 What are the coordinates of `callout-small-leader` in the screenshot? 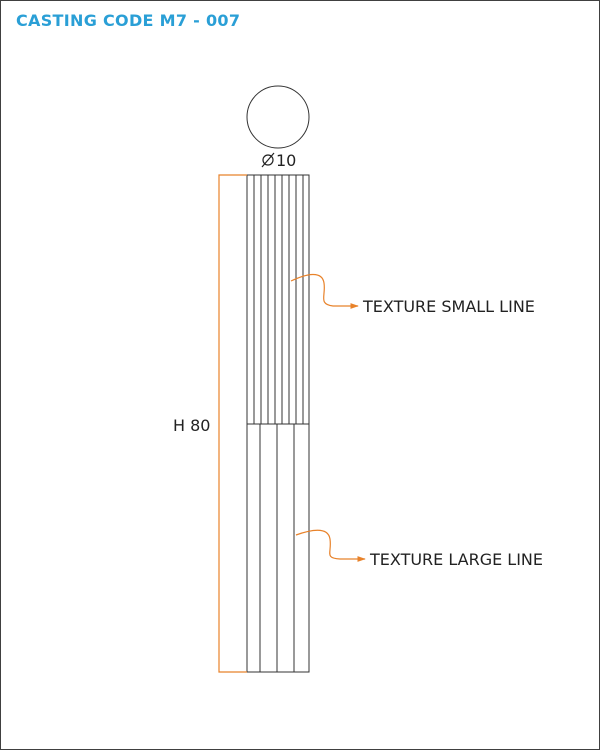 It's located at (324, 291).